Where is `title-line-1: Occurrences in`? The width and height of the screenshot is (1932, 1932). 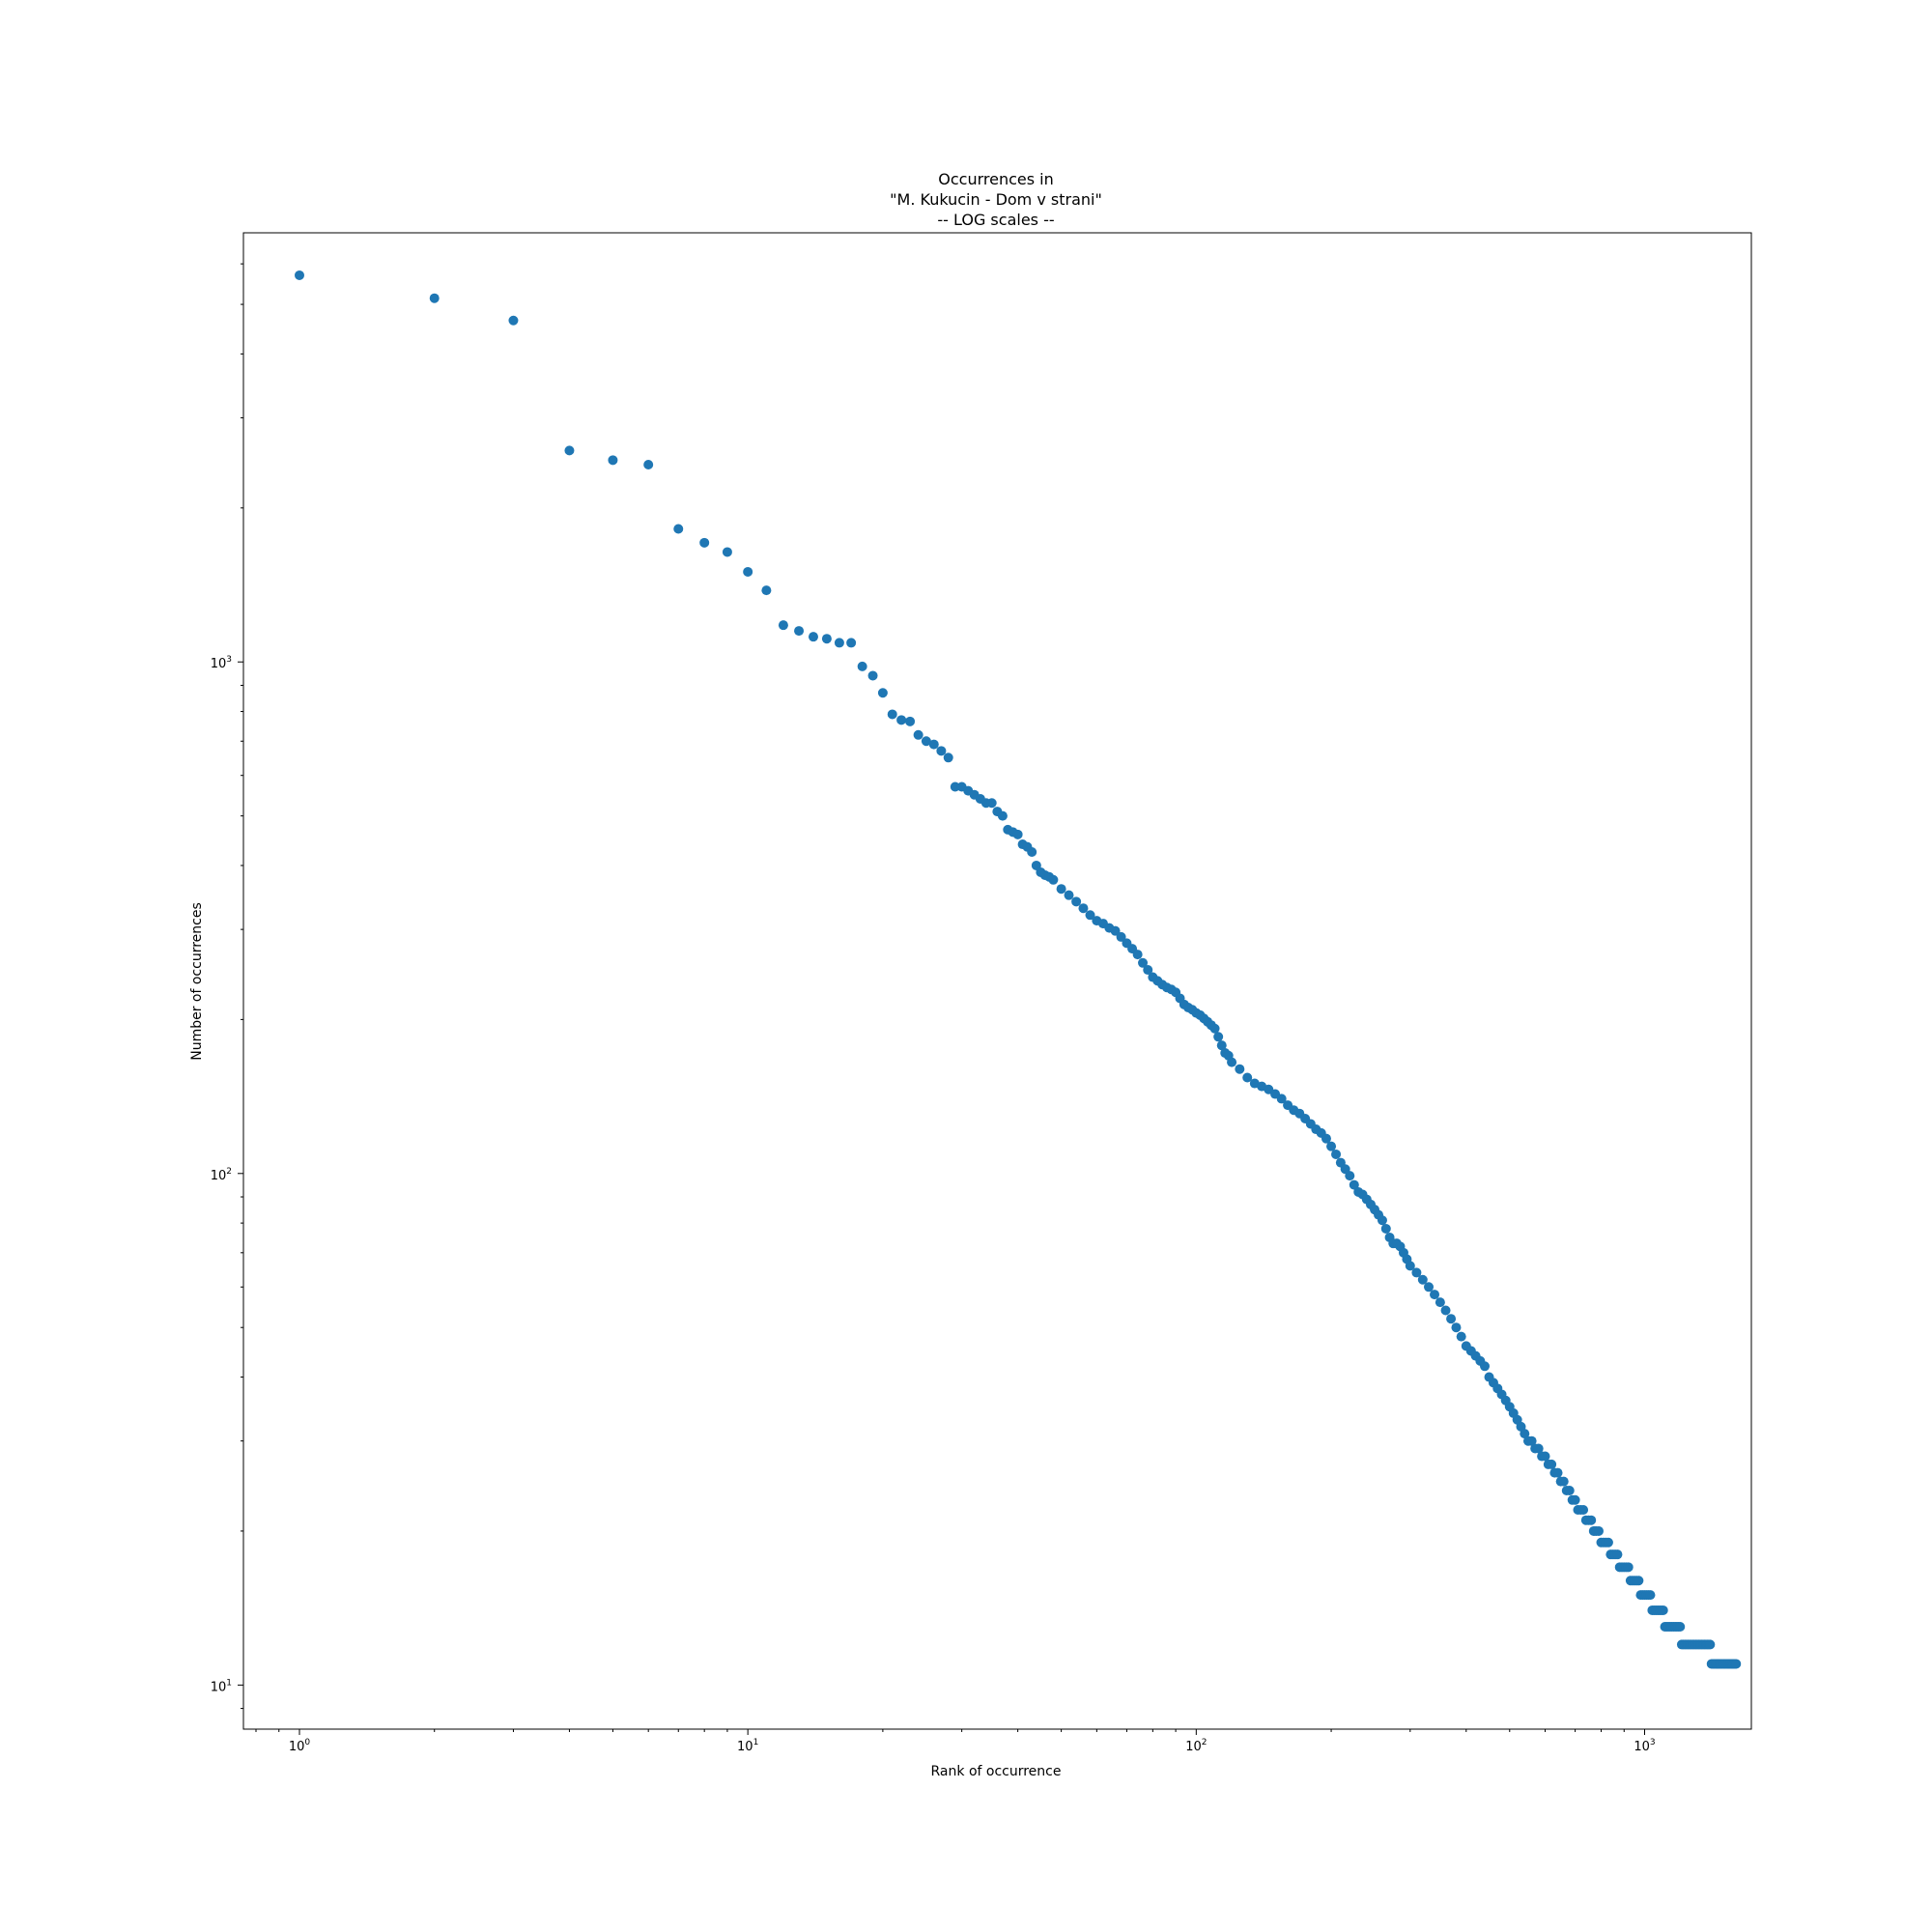 title-line-1: Occurrences in is located at coordinates (995, 179).